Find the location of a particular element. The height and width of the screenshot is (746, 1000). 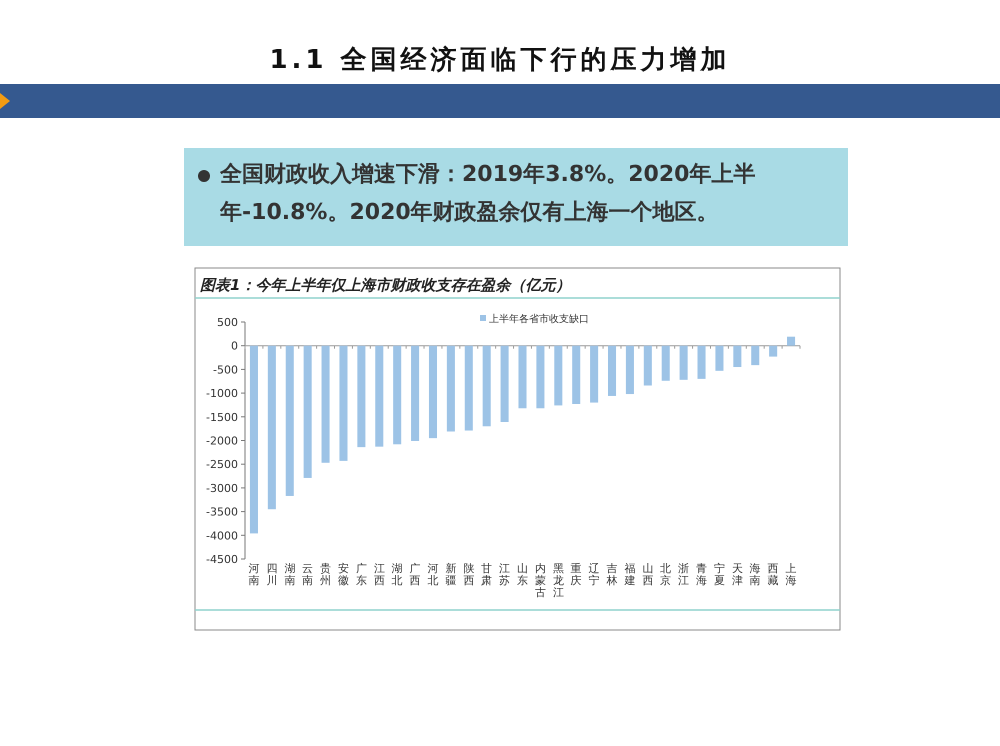

x-tick-label: 湖南 is located at coordinates (290, 575).